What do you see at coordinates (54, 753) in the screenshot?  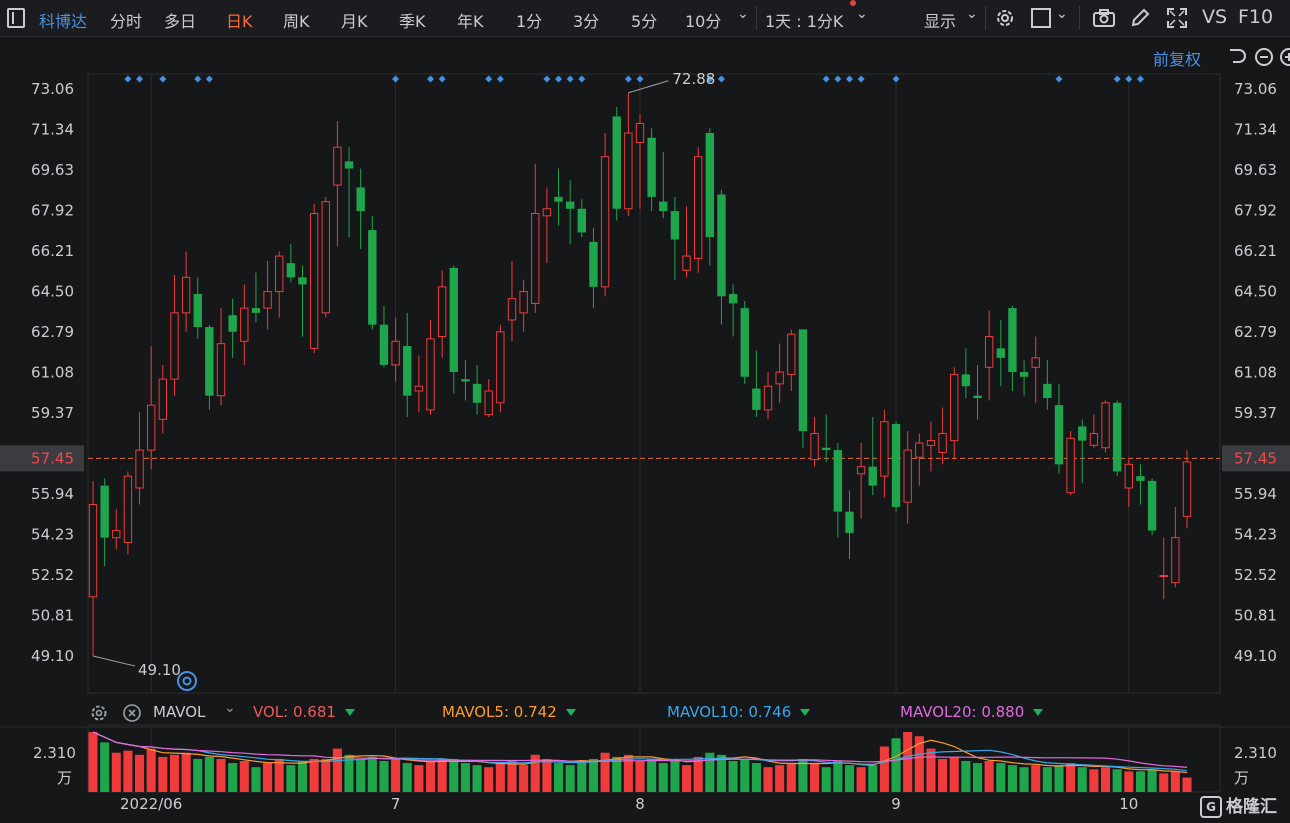 I see `volume-axis-value-left: 2.310` at bounding box center [54, 753].